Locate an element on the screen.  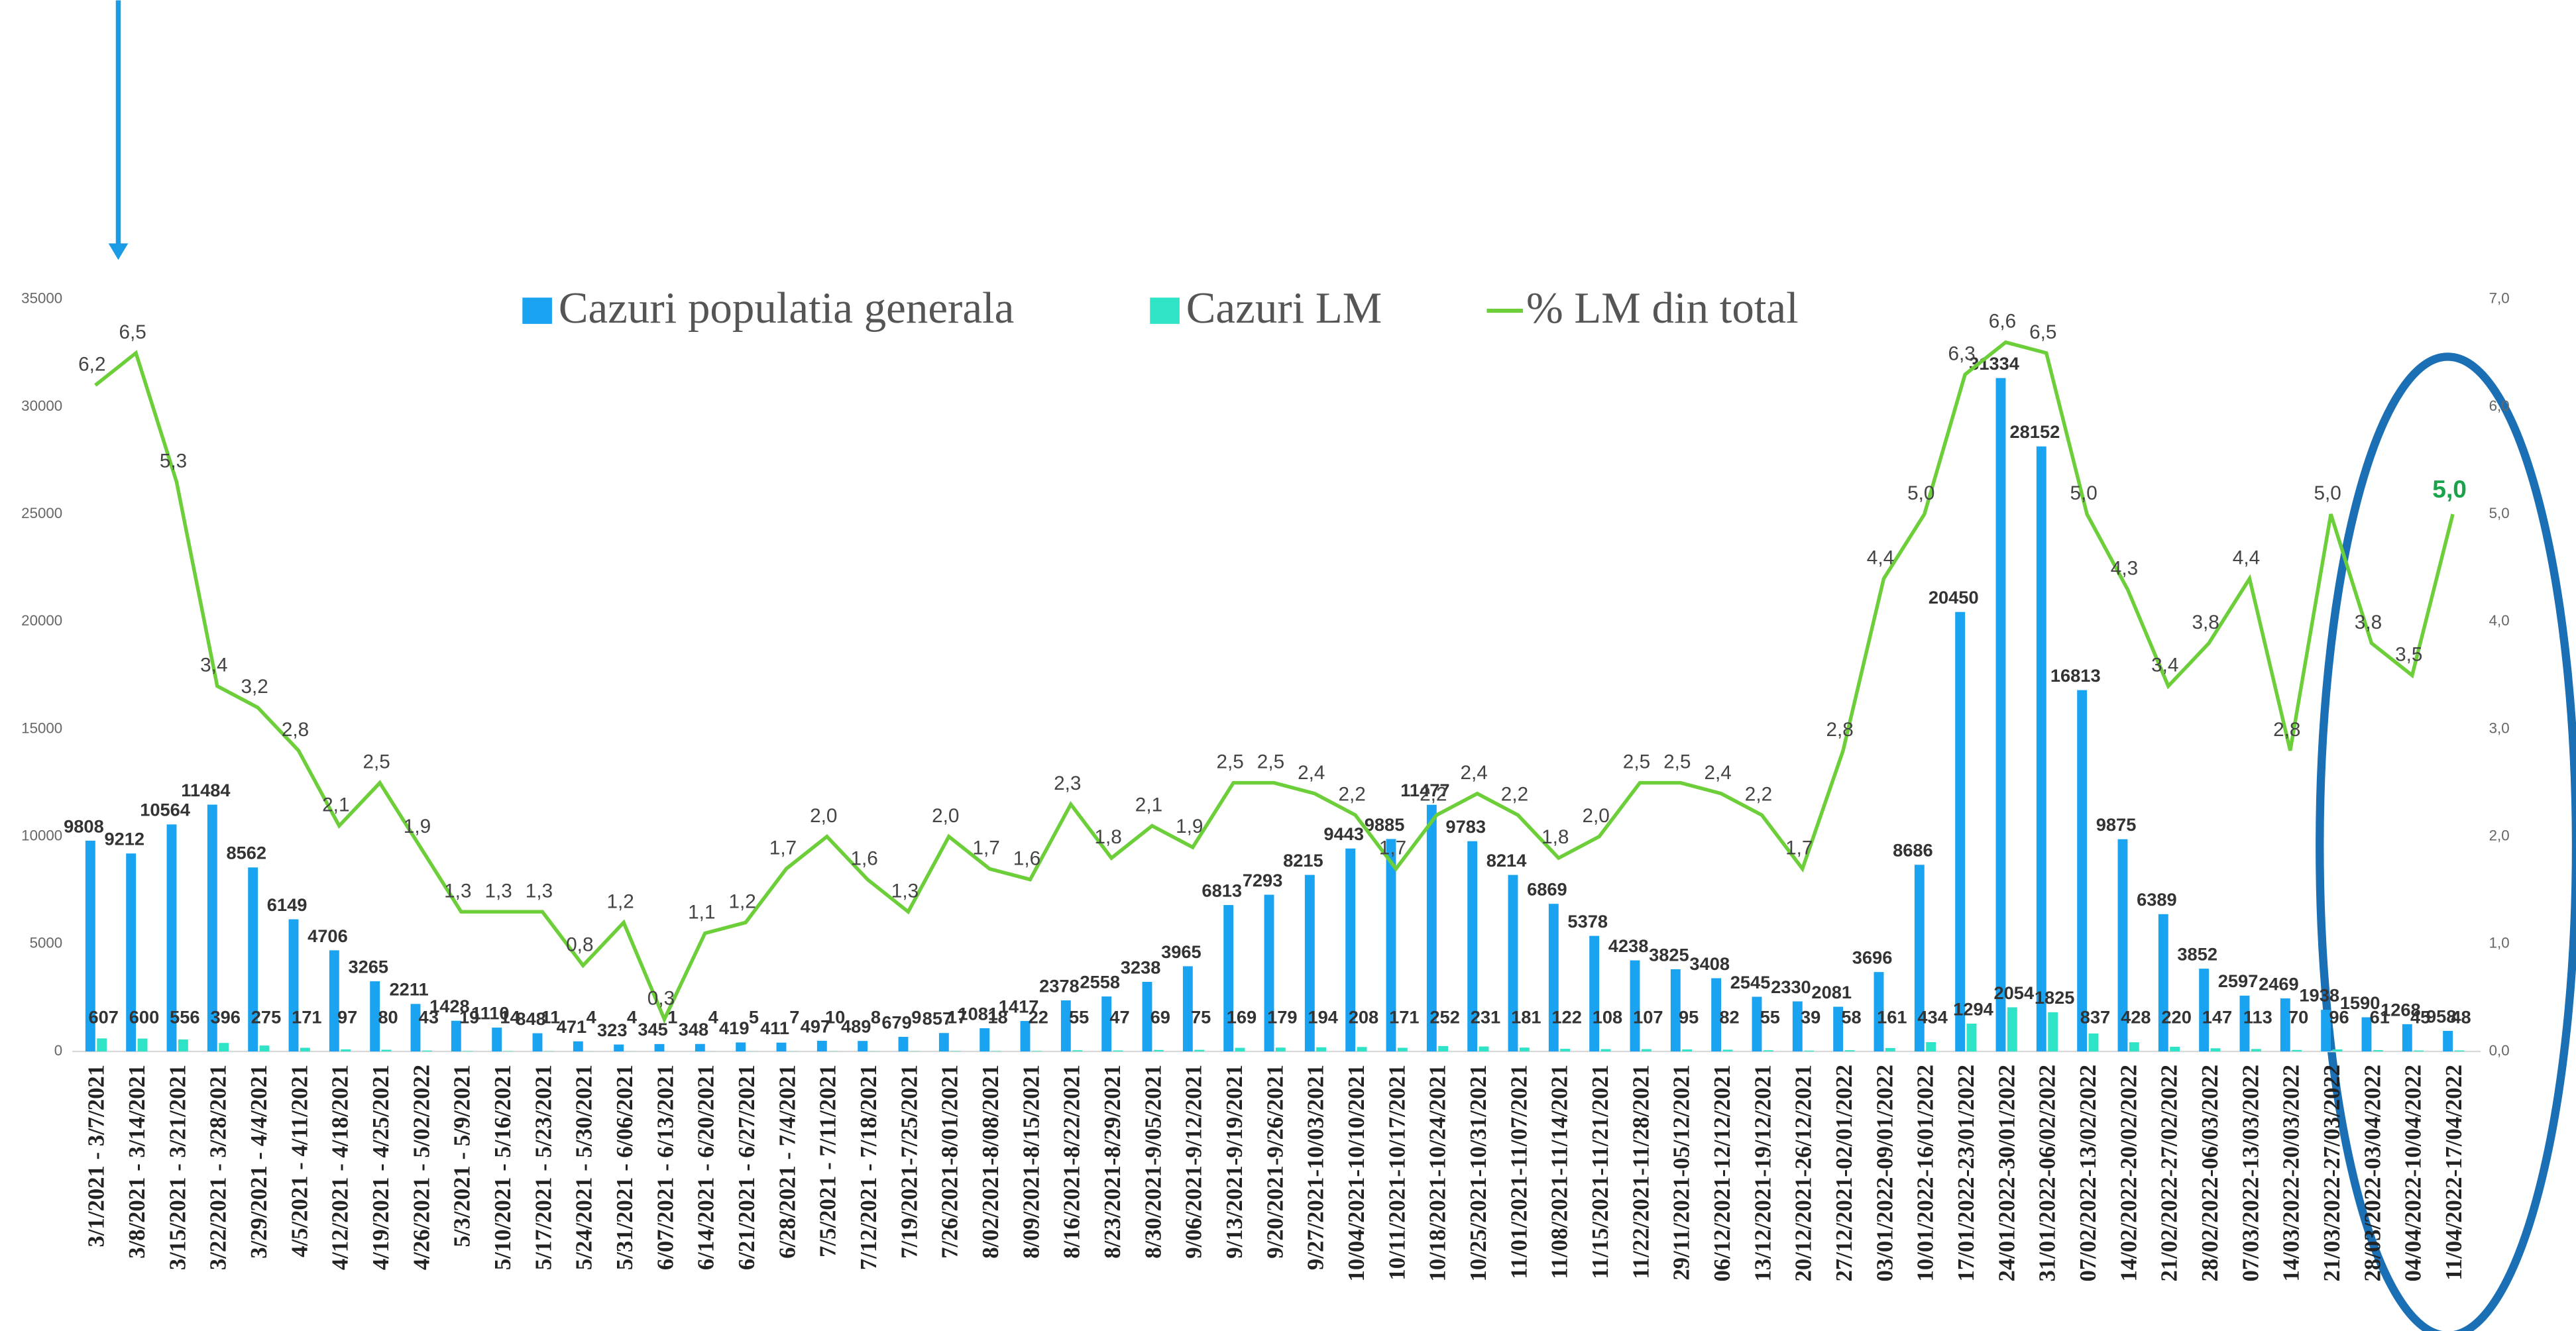
x-tick-label: 10/01/2022-16/01/2022 is located at coordinates (1925, 1173).